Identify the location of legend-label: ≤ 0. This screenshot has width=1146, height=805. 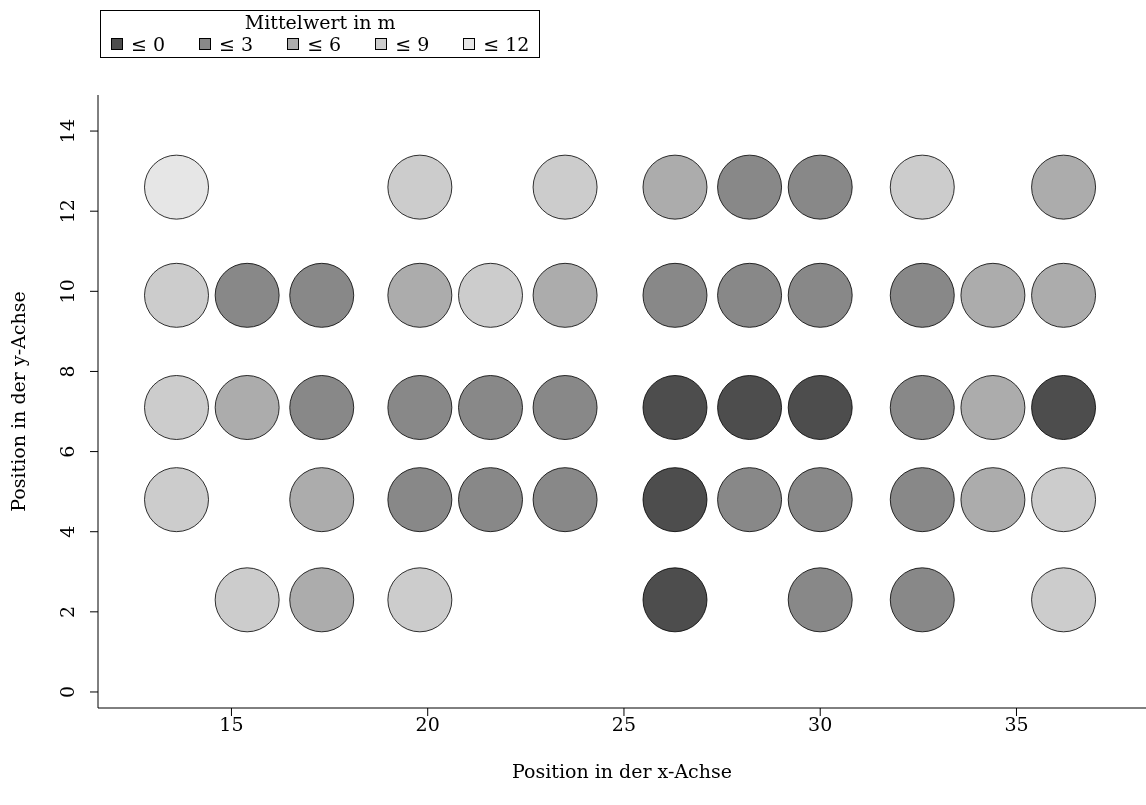
(148, 44).